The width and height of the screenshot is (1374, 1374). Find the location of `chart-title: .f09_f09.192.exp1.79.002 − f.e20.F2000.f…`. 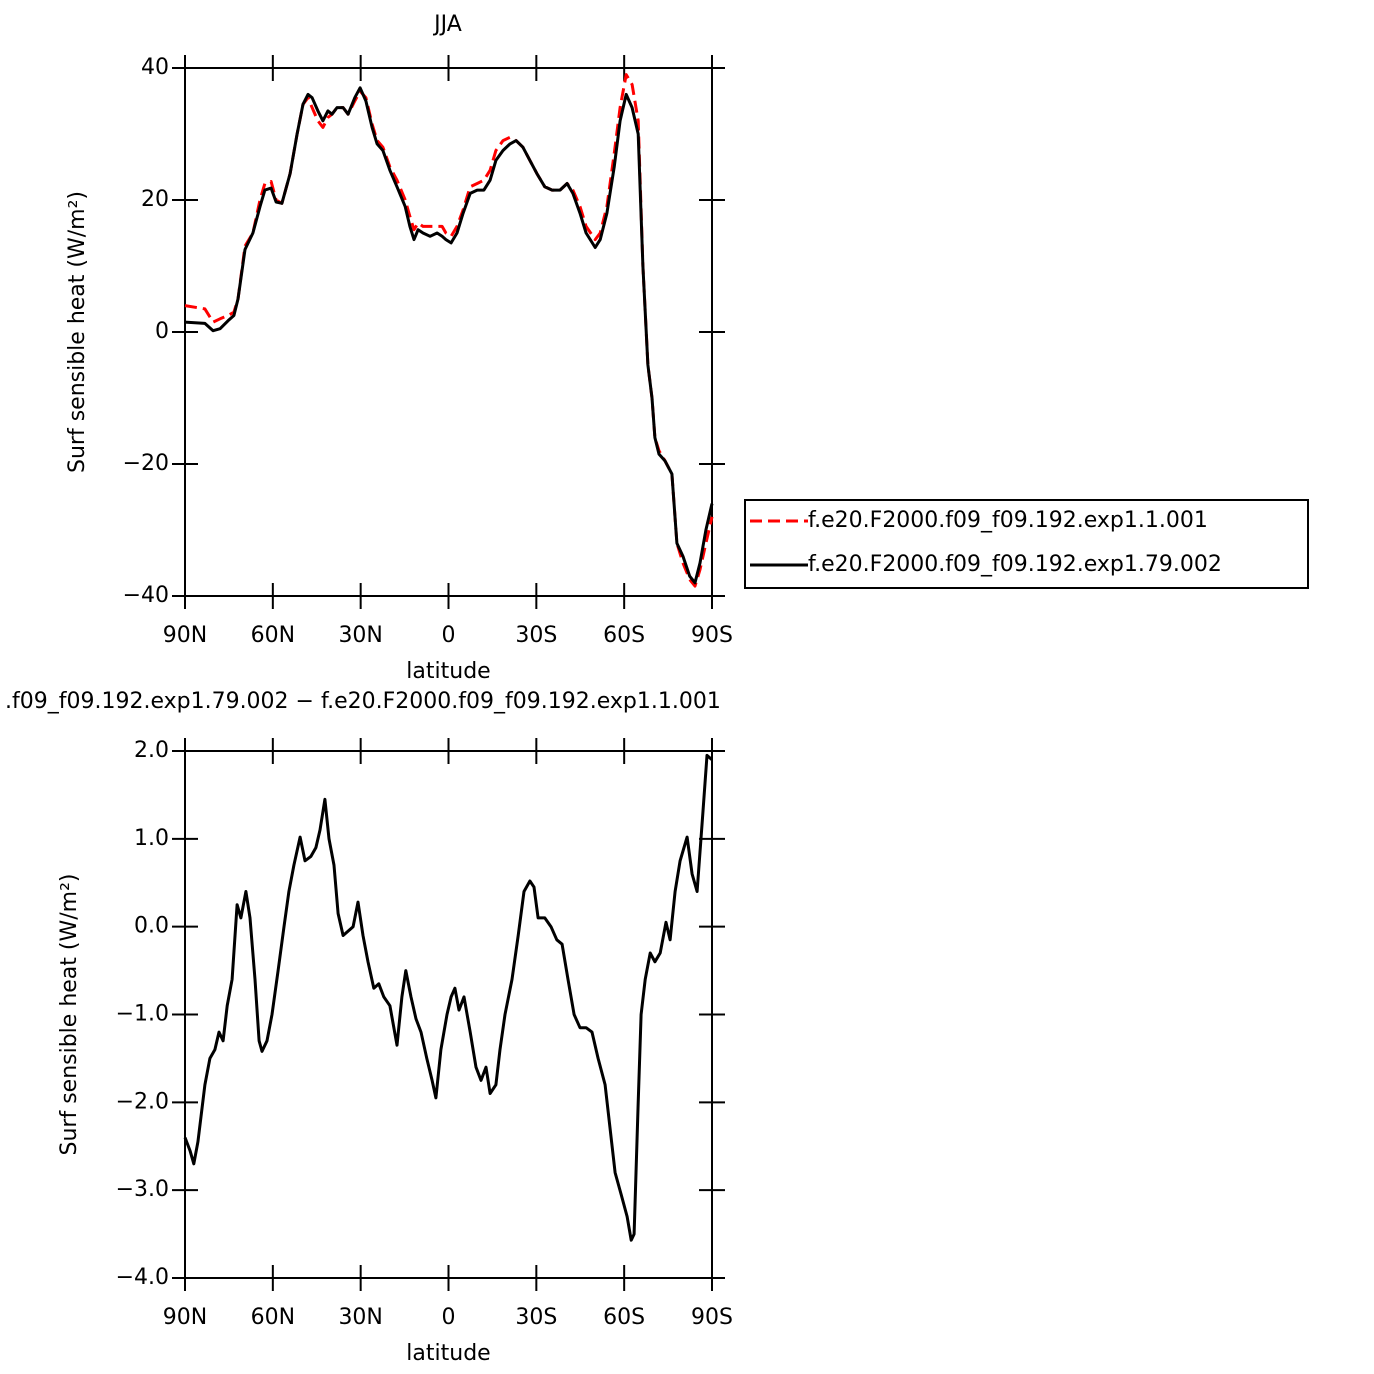

chart-title: .f09_f09.192.exp1.79.002 − f.e20.F2000.f… is located at coordinates (363, 701).